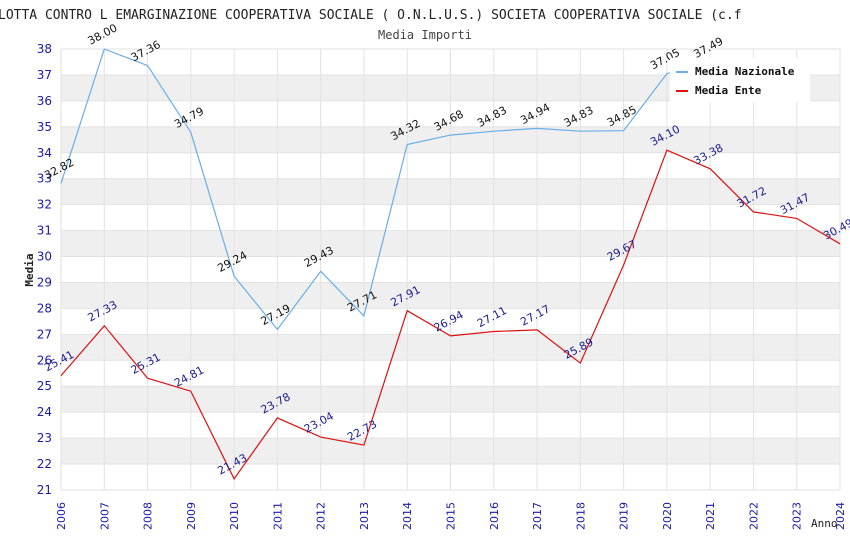 The width and height of the screenshot is (850, 550). Describe the element at coordinates (44, 205) in the screenshot. I see `y-tick-label: 32` at that location.